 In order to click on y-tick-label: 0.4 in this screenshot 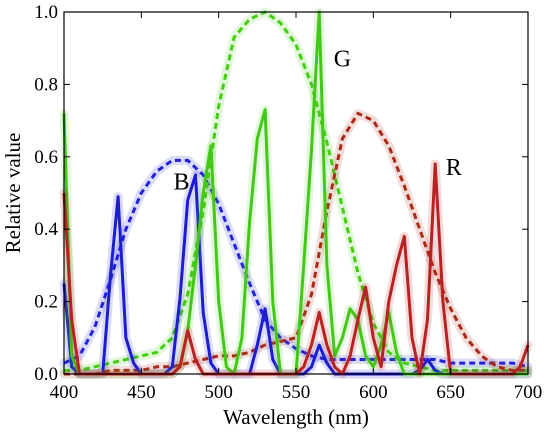, I will do `click(46, 229)`.